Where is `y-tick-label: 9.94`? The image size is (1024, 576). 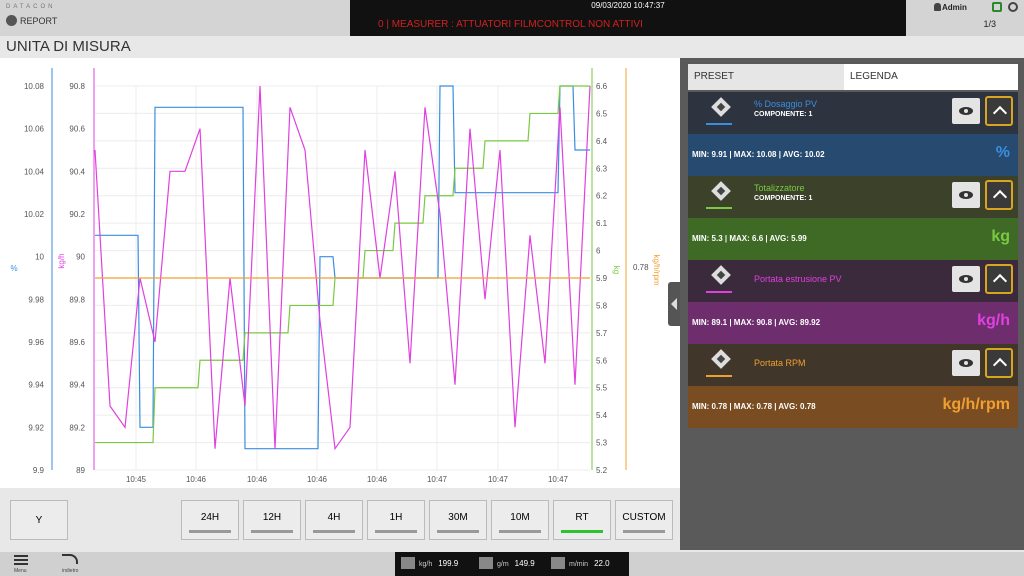
y-tick-label: 9.94 is located at coordinates (36, 385).